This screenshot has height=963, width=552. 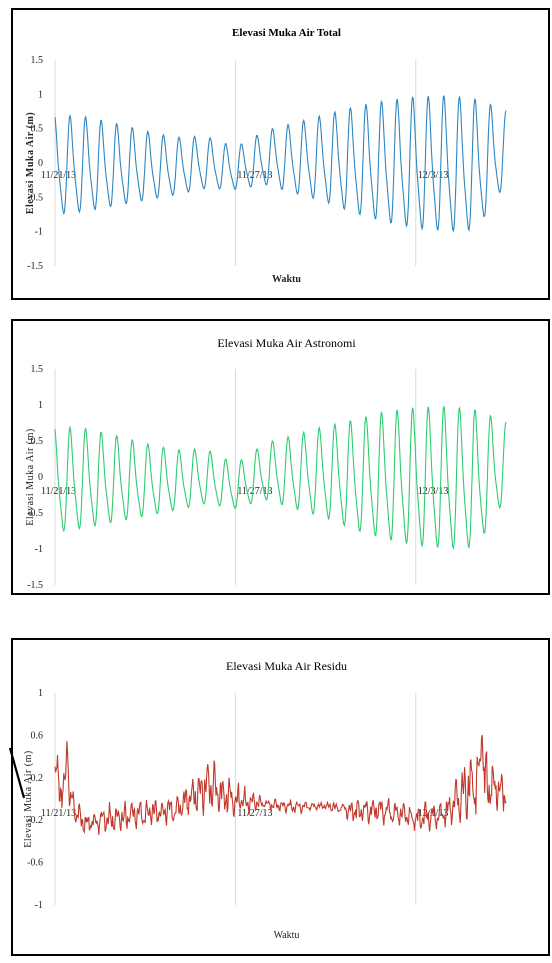 What do you see at coordinates (17, 773) in the screenshot?
I see `margin-stroke-mark` at bounding box center [17, 773].